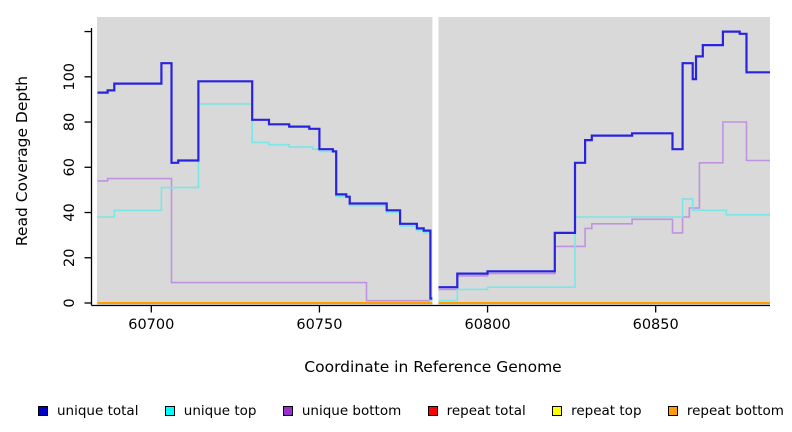  I want to click on legend-item-repeat-top: repeat top, so click(597, 411).